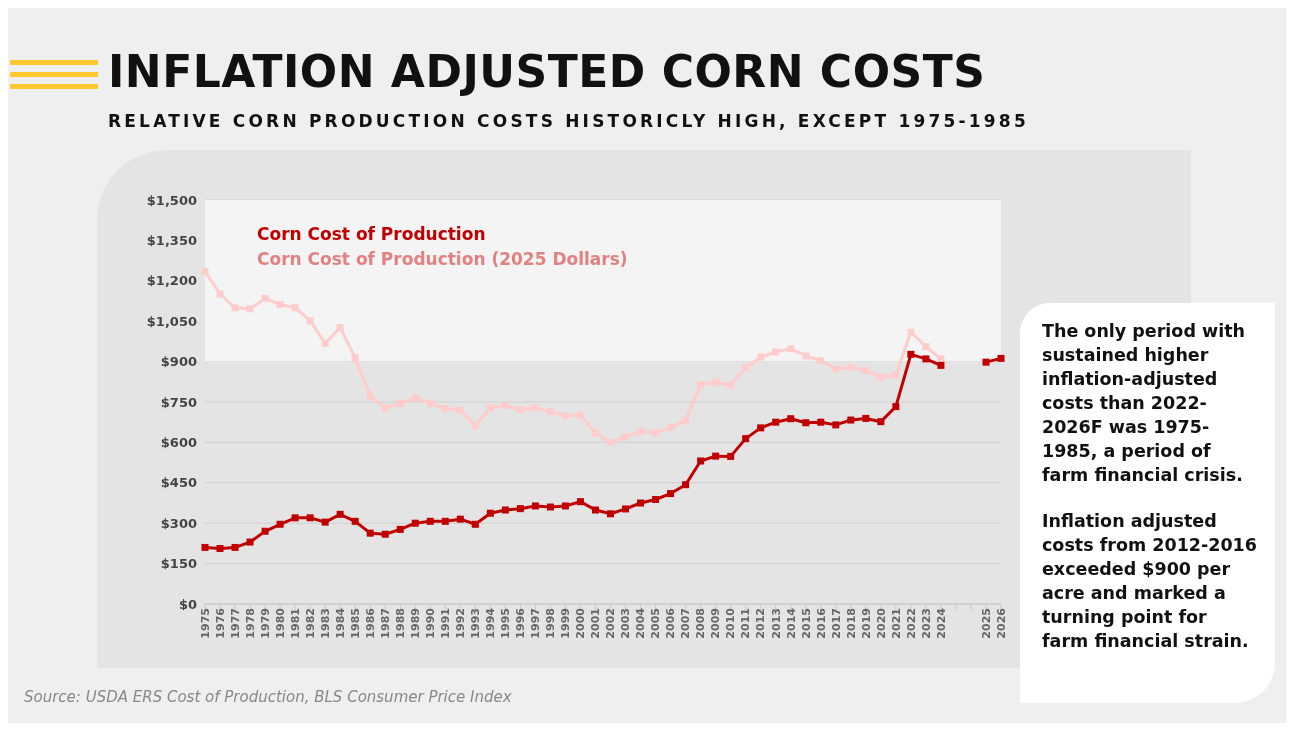 This screenshot has height=731, width=1294. I want to click on x-tick-label: 1985, so click(355, 623).